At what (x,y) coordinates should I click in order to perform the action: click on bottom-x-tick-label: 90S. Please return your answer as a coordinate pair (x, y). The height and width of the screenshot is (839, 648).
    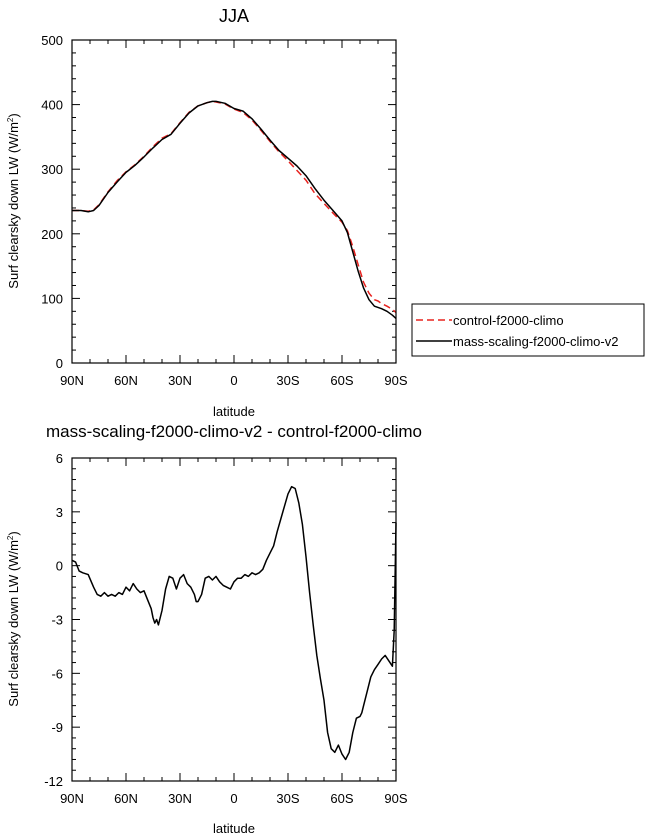
    Looking at the image, I should click on (395, 798).